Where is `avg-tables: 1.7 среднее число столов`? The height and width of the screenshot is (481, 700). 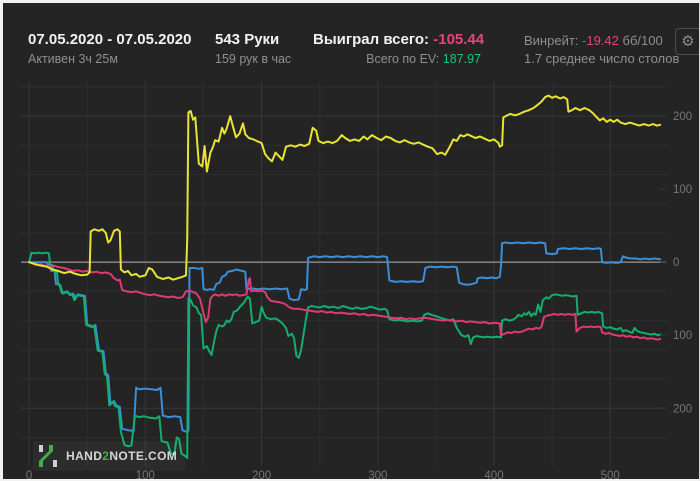
avg-tables: 1.7 среднее число столов is located at coordinates (602, 58).